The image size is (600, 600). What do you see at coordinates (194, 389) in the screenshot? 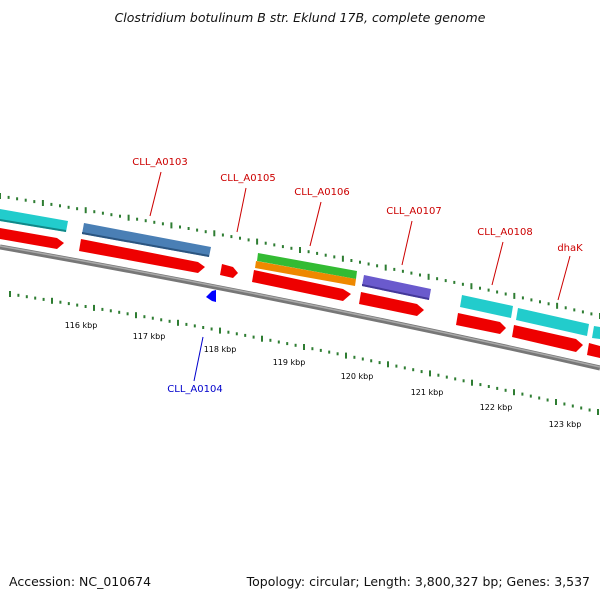
I see `gene-label-a0104: CLL_A0104` at bounding box center [194, 389].